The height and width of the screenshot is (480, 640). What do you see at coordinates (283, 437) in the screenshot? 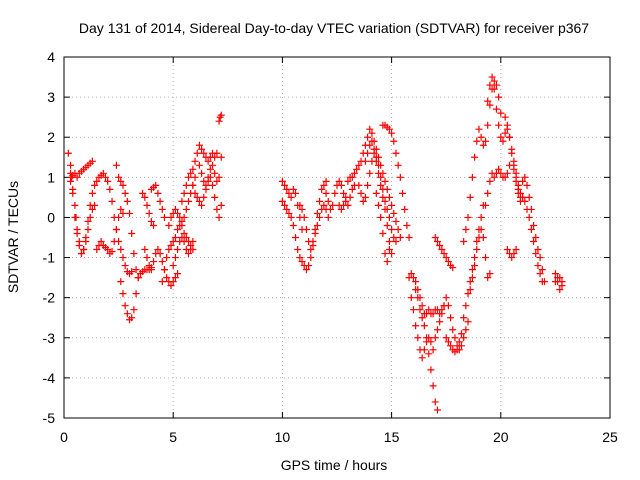
I see `x-tick-label: 10` at bounding box center [283, 437].